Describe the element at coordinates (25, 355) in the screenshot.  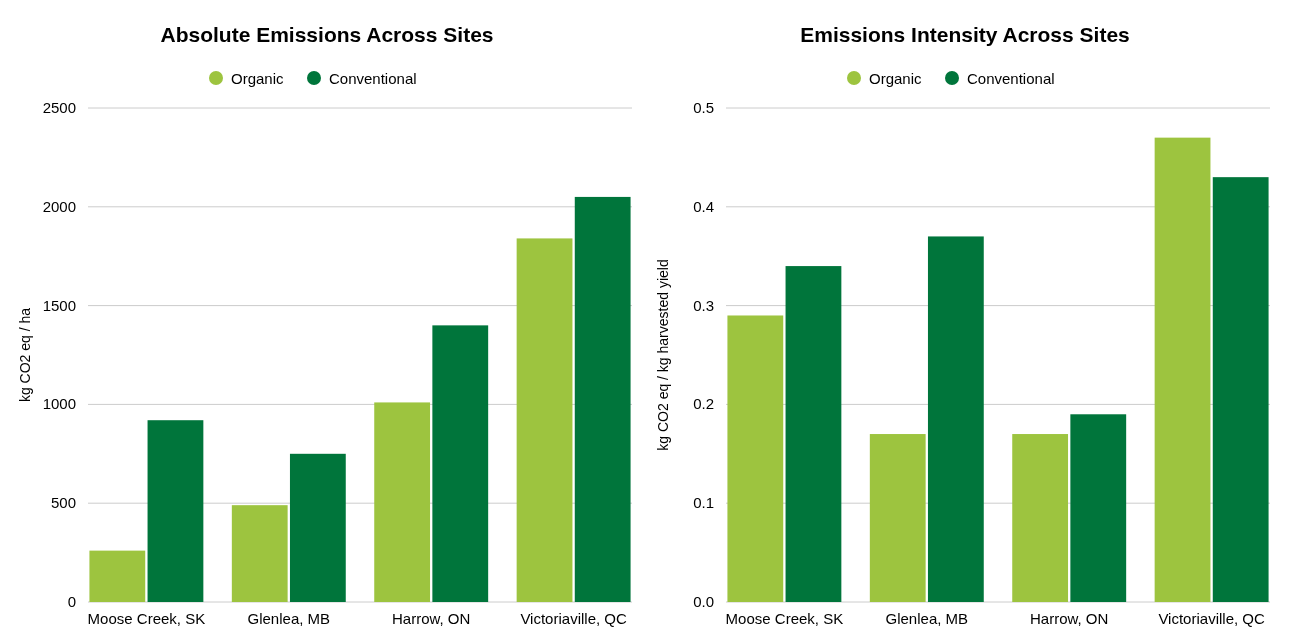
I see `y-axis-title: kg CO2 eq / ha` at that location.